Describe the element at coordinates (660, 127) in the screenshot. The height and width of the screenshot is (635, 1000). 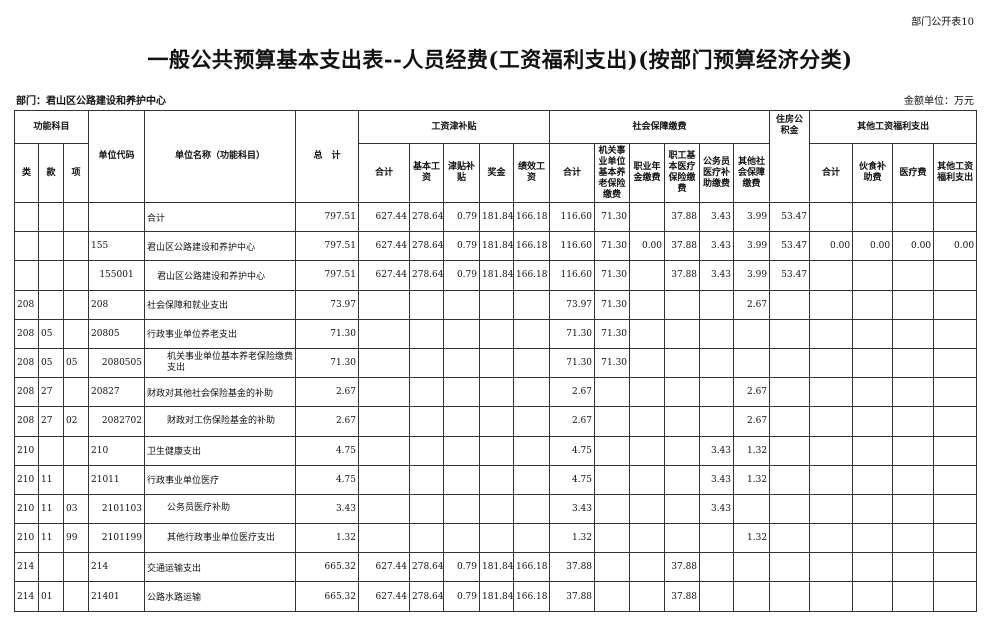
I see `header-ss-group: 社会保障缴费` at that location.